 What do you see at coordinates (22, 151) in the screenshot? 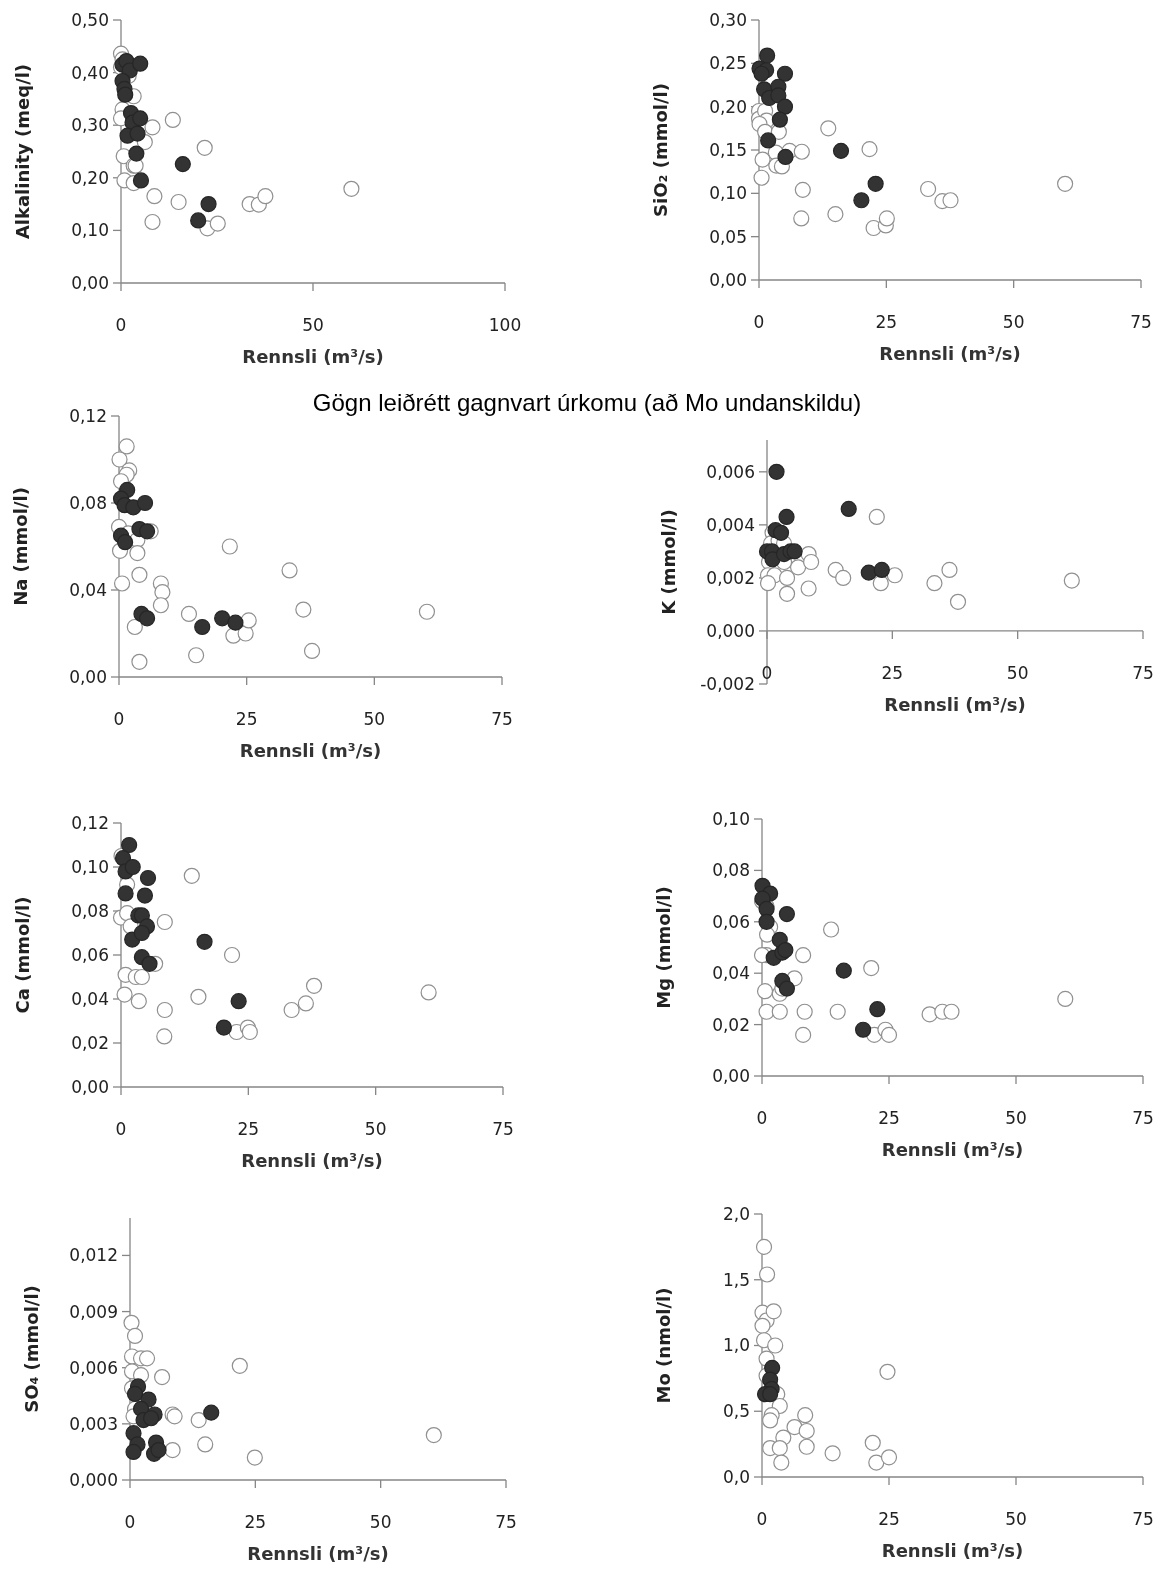
I see `y-axis-title: Alkalinity (meq/l)` at bounding box center [22, 151].